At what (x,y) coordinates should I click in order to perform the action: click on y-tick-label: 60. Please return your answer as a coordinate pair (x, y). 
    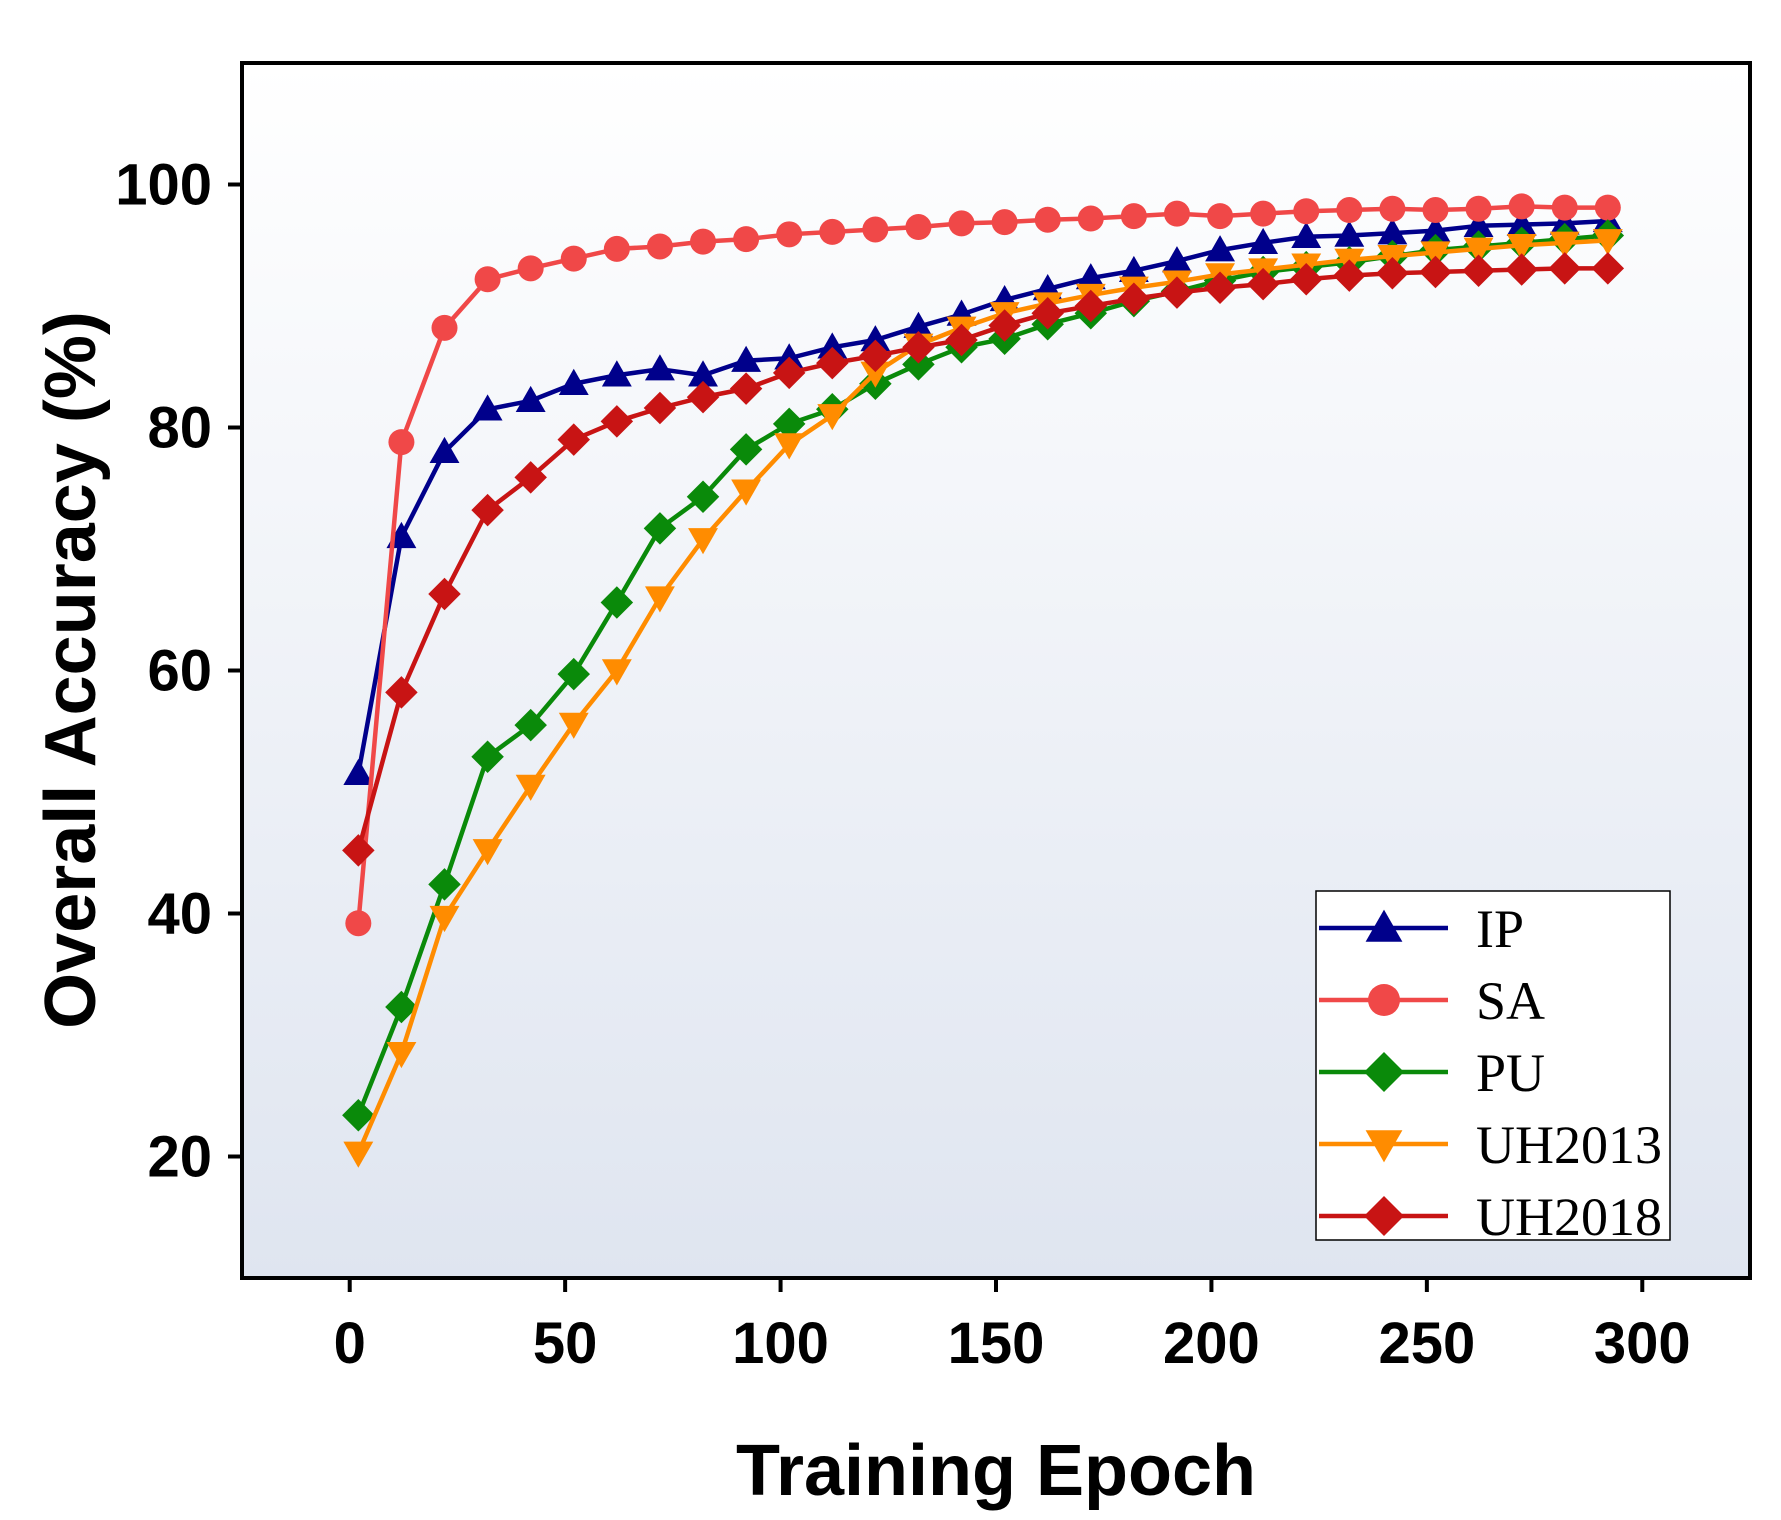
    Looking at the image, I should click on (179, 671).